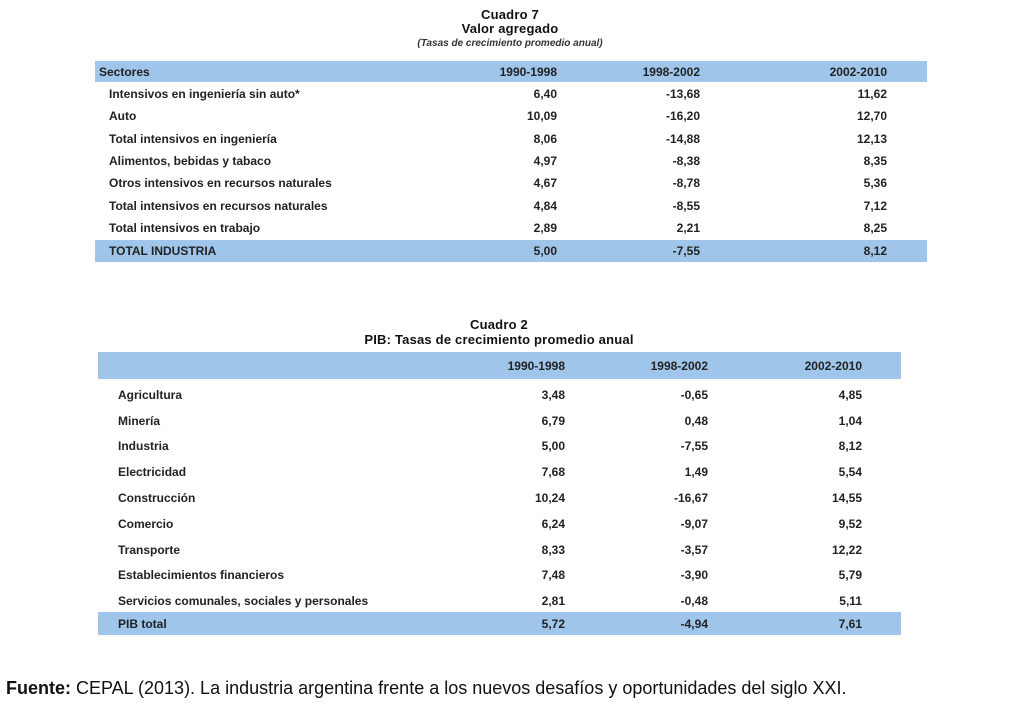  Describe the element at coordinates (694, 523) in the screenshot. I see `cell-value: -9,07` at that location.